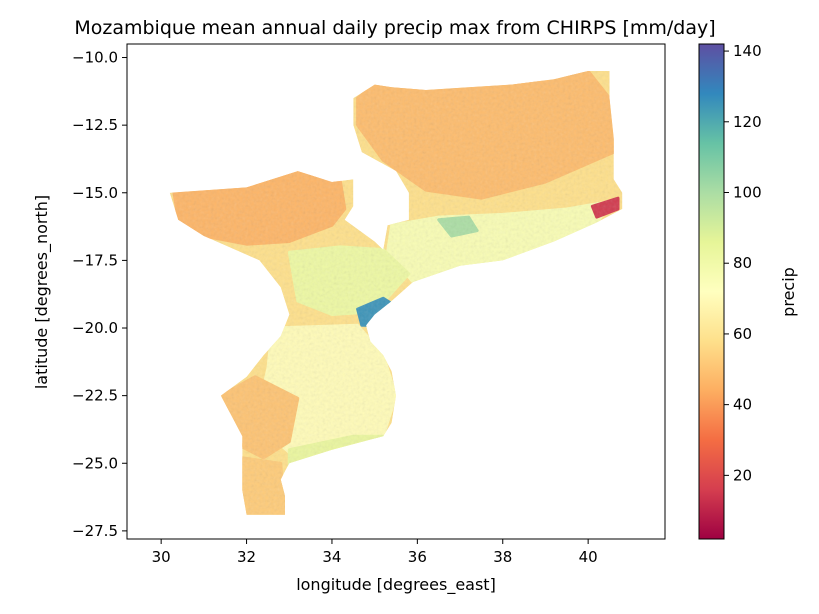  I want to click on y-tick-label: −10.0, so click(95, 58).